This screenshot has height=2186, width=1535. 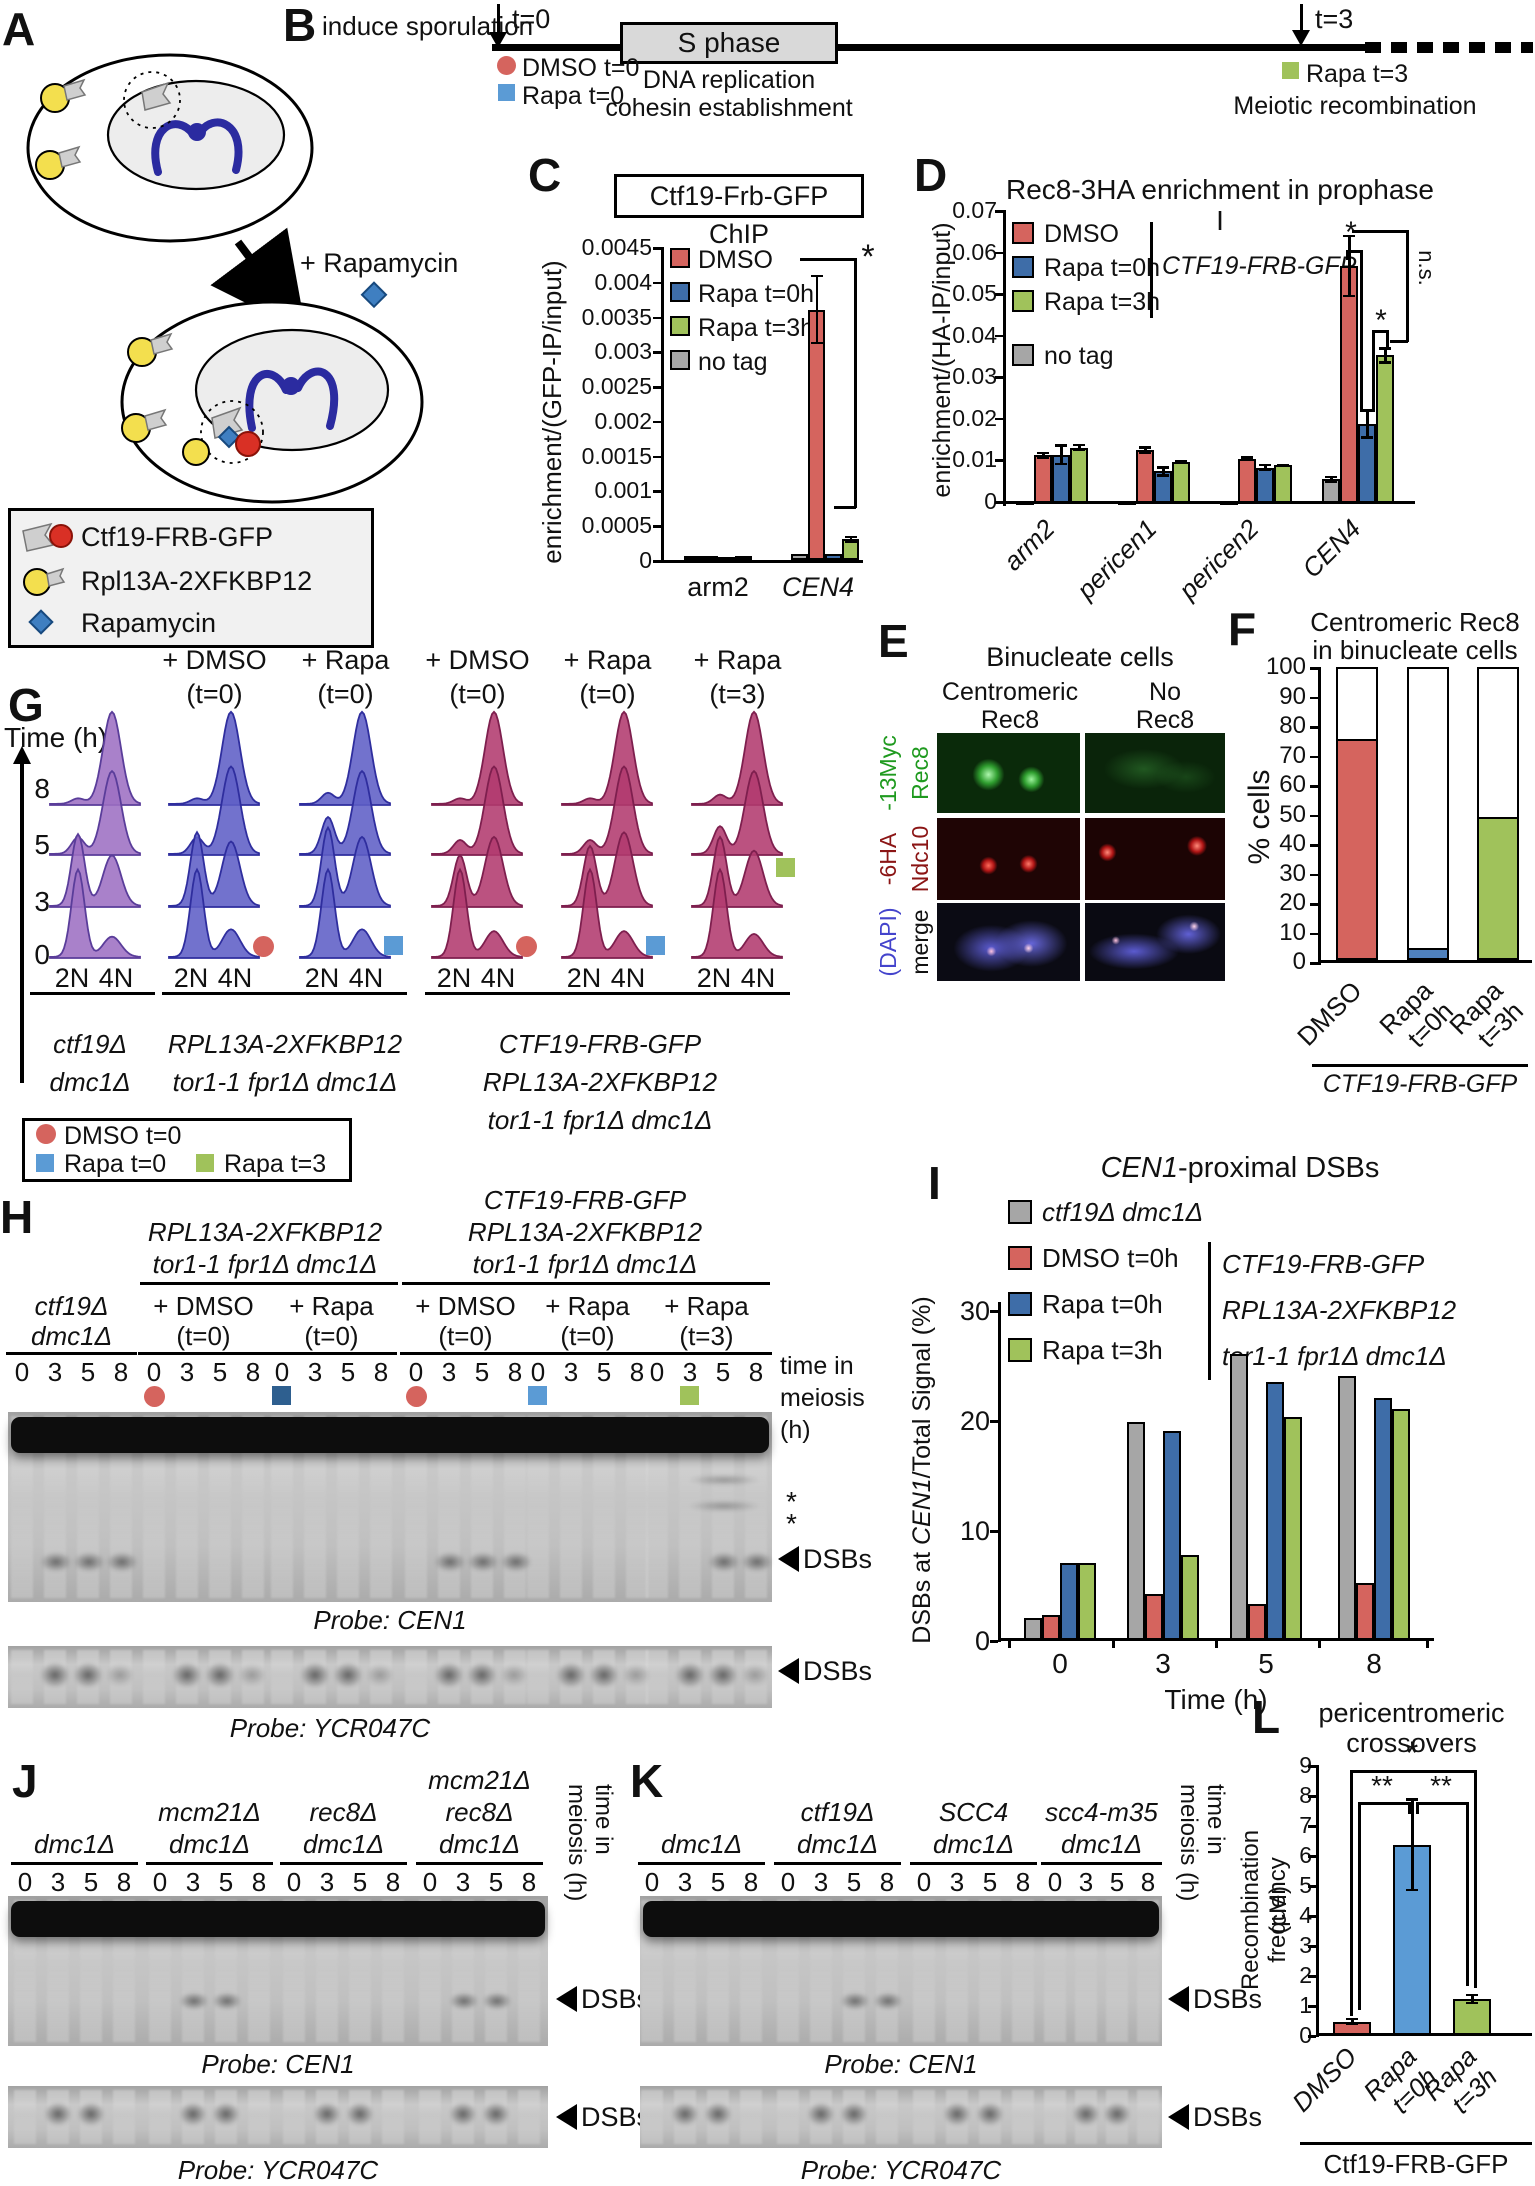 I want to click on d-sig1-v1, so click(x=1347, y=255).